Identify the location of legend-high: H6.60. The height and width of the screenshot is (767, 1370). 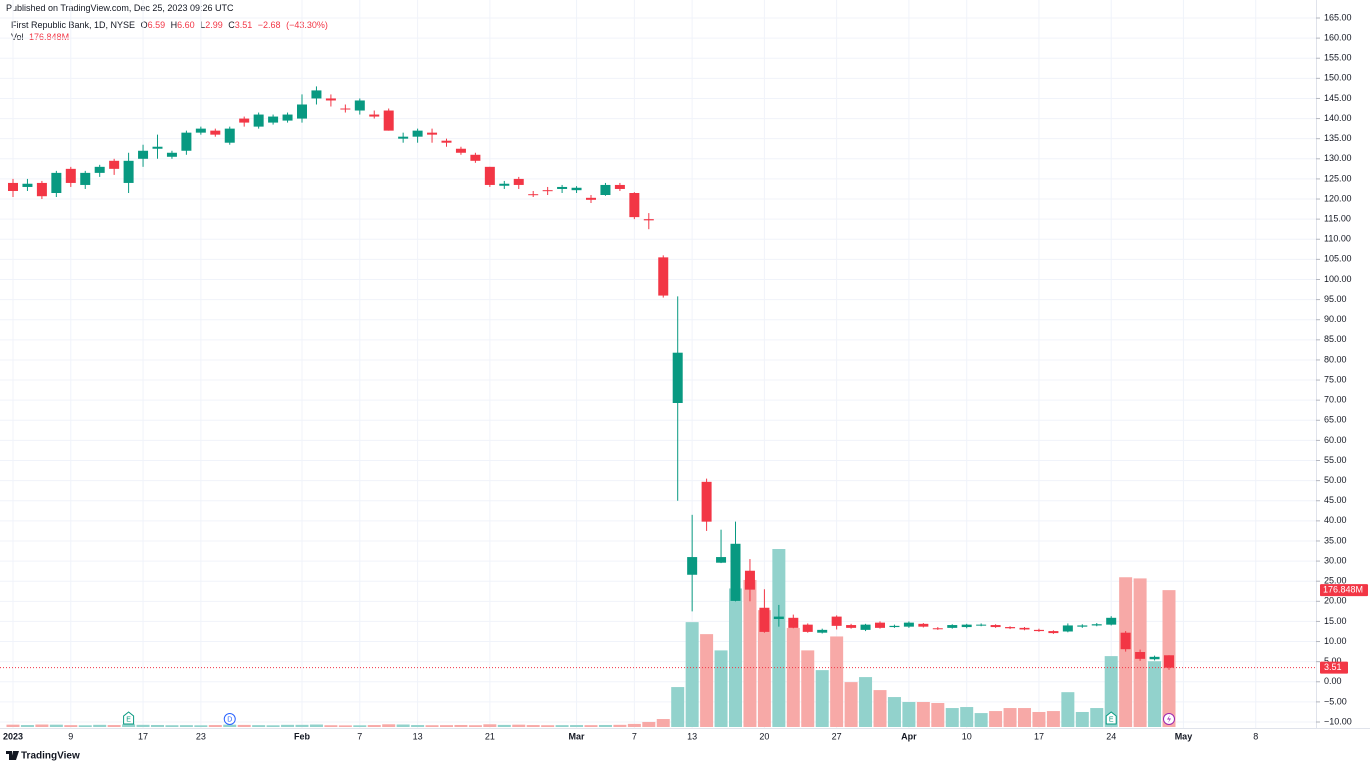
(183, 25).